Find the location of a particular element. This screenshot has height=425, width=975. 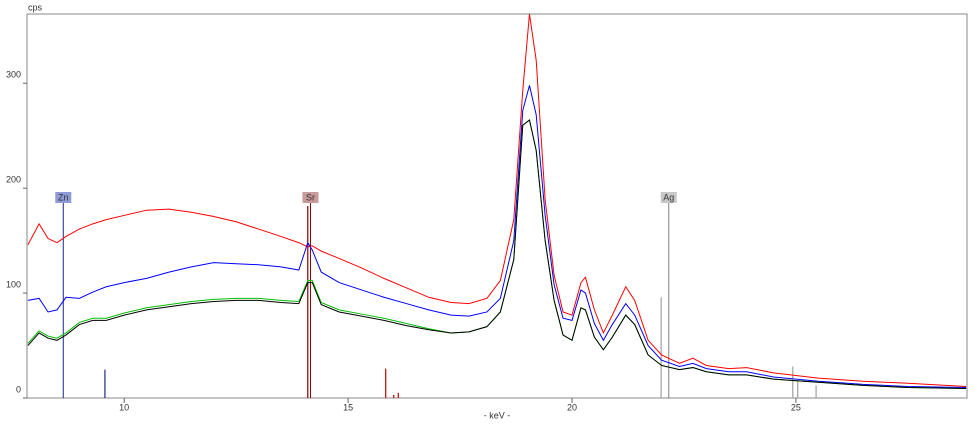

x-axis-label: - keV - is located at coordinates (497, 415).